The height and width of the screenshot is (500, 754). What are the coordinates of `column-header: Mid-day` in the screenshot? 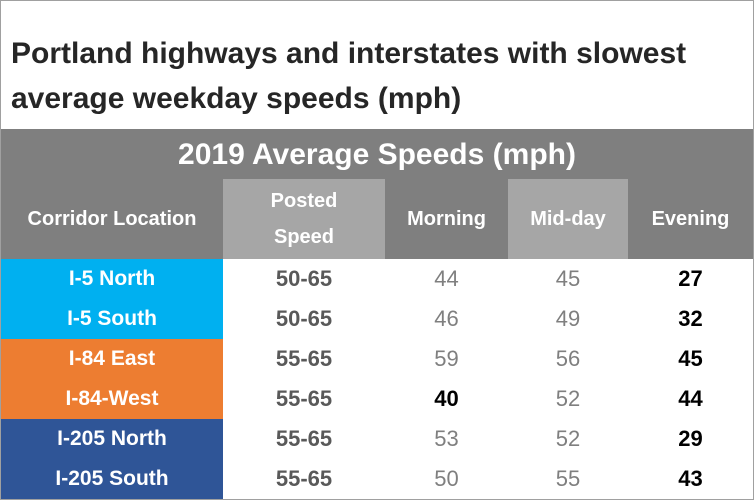 It's located at (568, 219).